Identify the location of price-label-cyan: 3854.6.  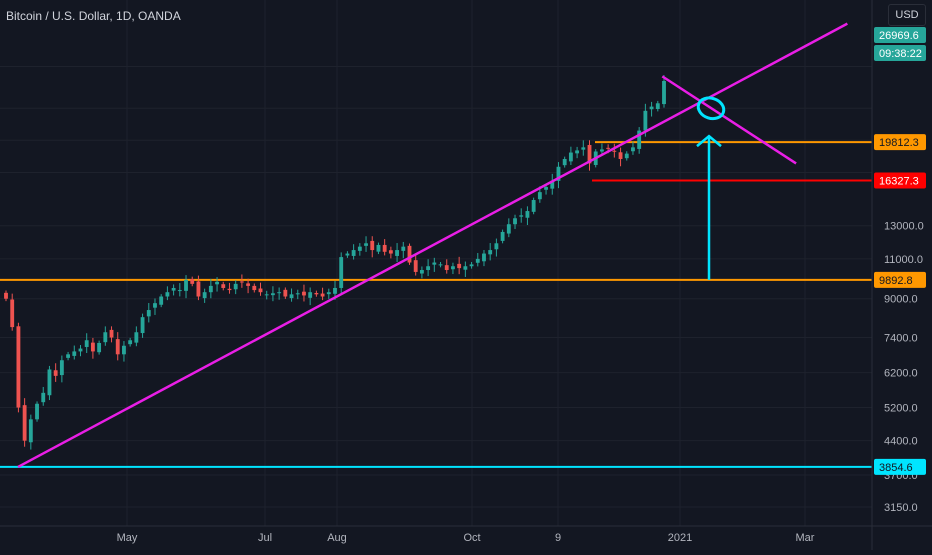
(896, 468).